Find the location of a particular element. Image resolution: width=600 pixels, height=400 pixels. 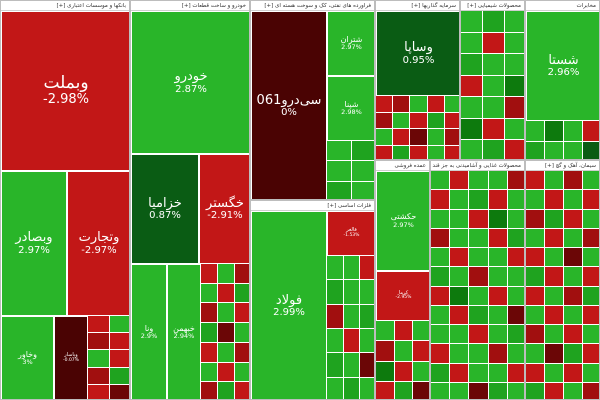

tile-vbsader: وبصادر 2.97% is located at coordinates (34, 243).